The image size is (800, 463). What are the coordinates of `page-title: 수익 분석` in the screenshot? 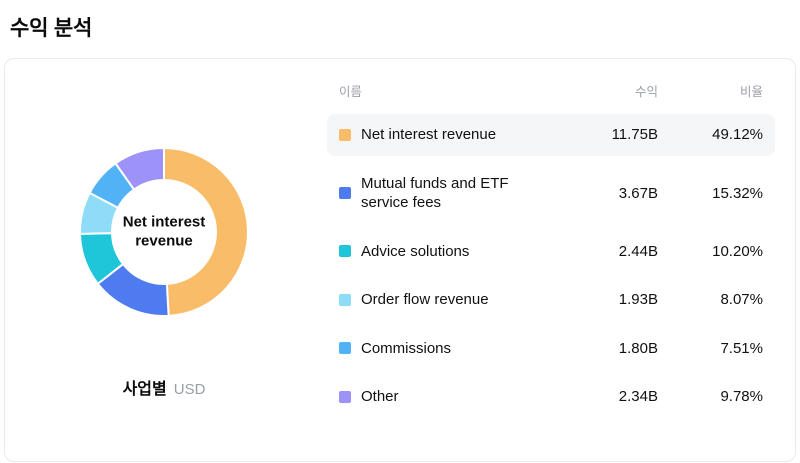 It's located at (51, 28).